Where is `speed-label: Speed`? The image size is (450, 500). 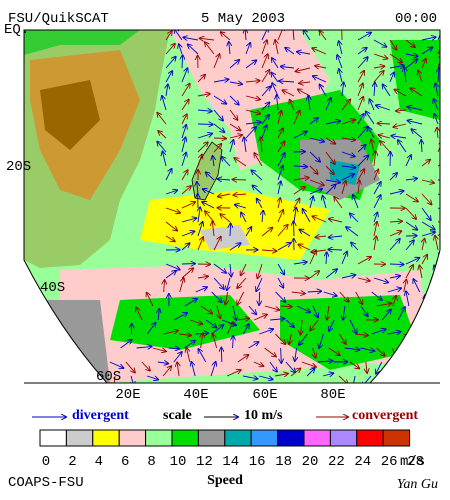 speed-label: Speed is located at coordinates (225, 480).